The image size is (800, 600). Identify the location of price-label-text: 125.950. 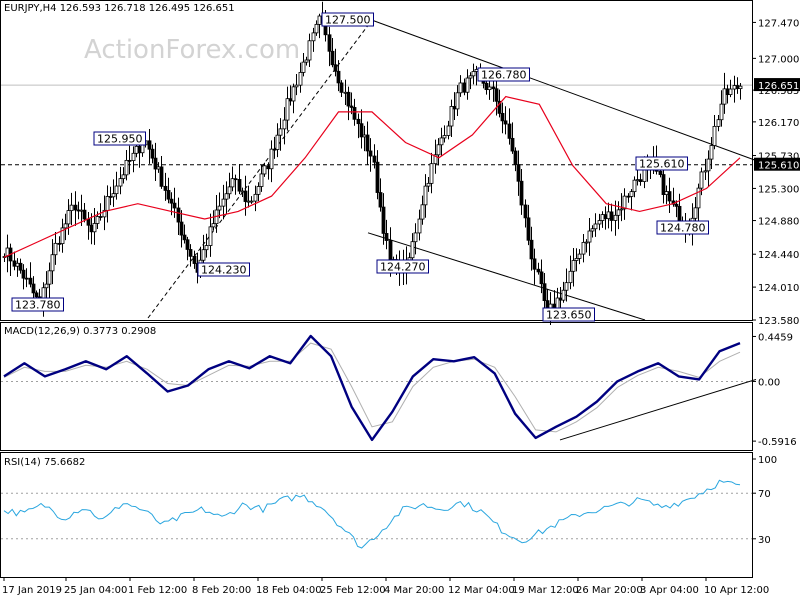
(120, 139).